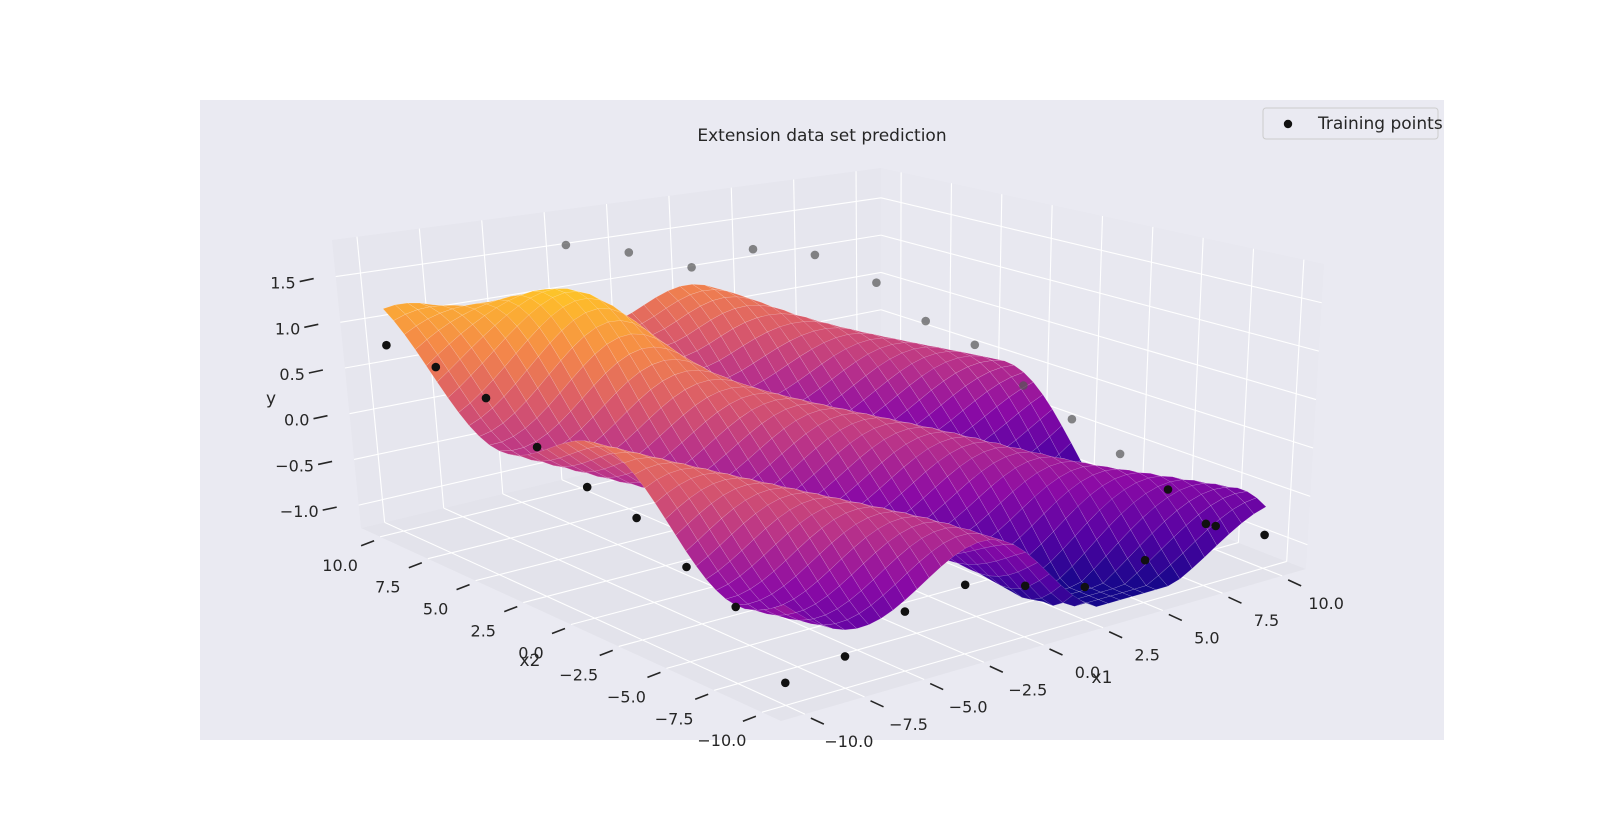 This screenshot has height=832, width=1600. Describe the element at coordinates (578, 674) in the screenshot. I see `x2-tick-label: −2.5` at that location.